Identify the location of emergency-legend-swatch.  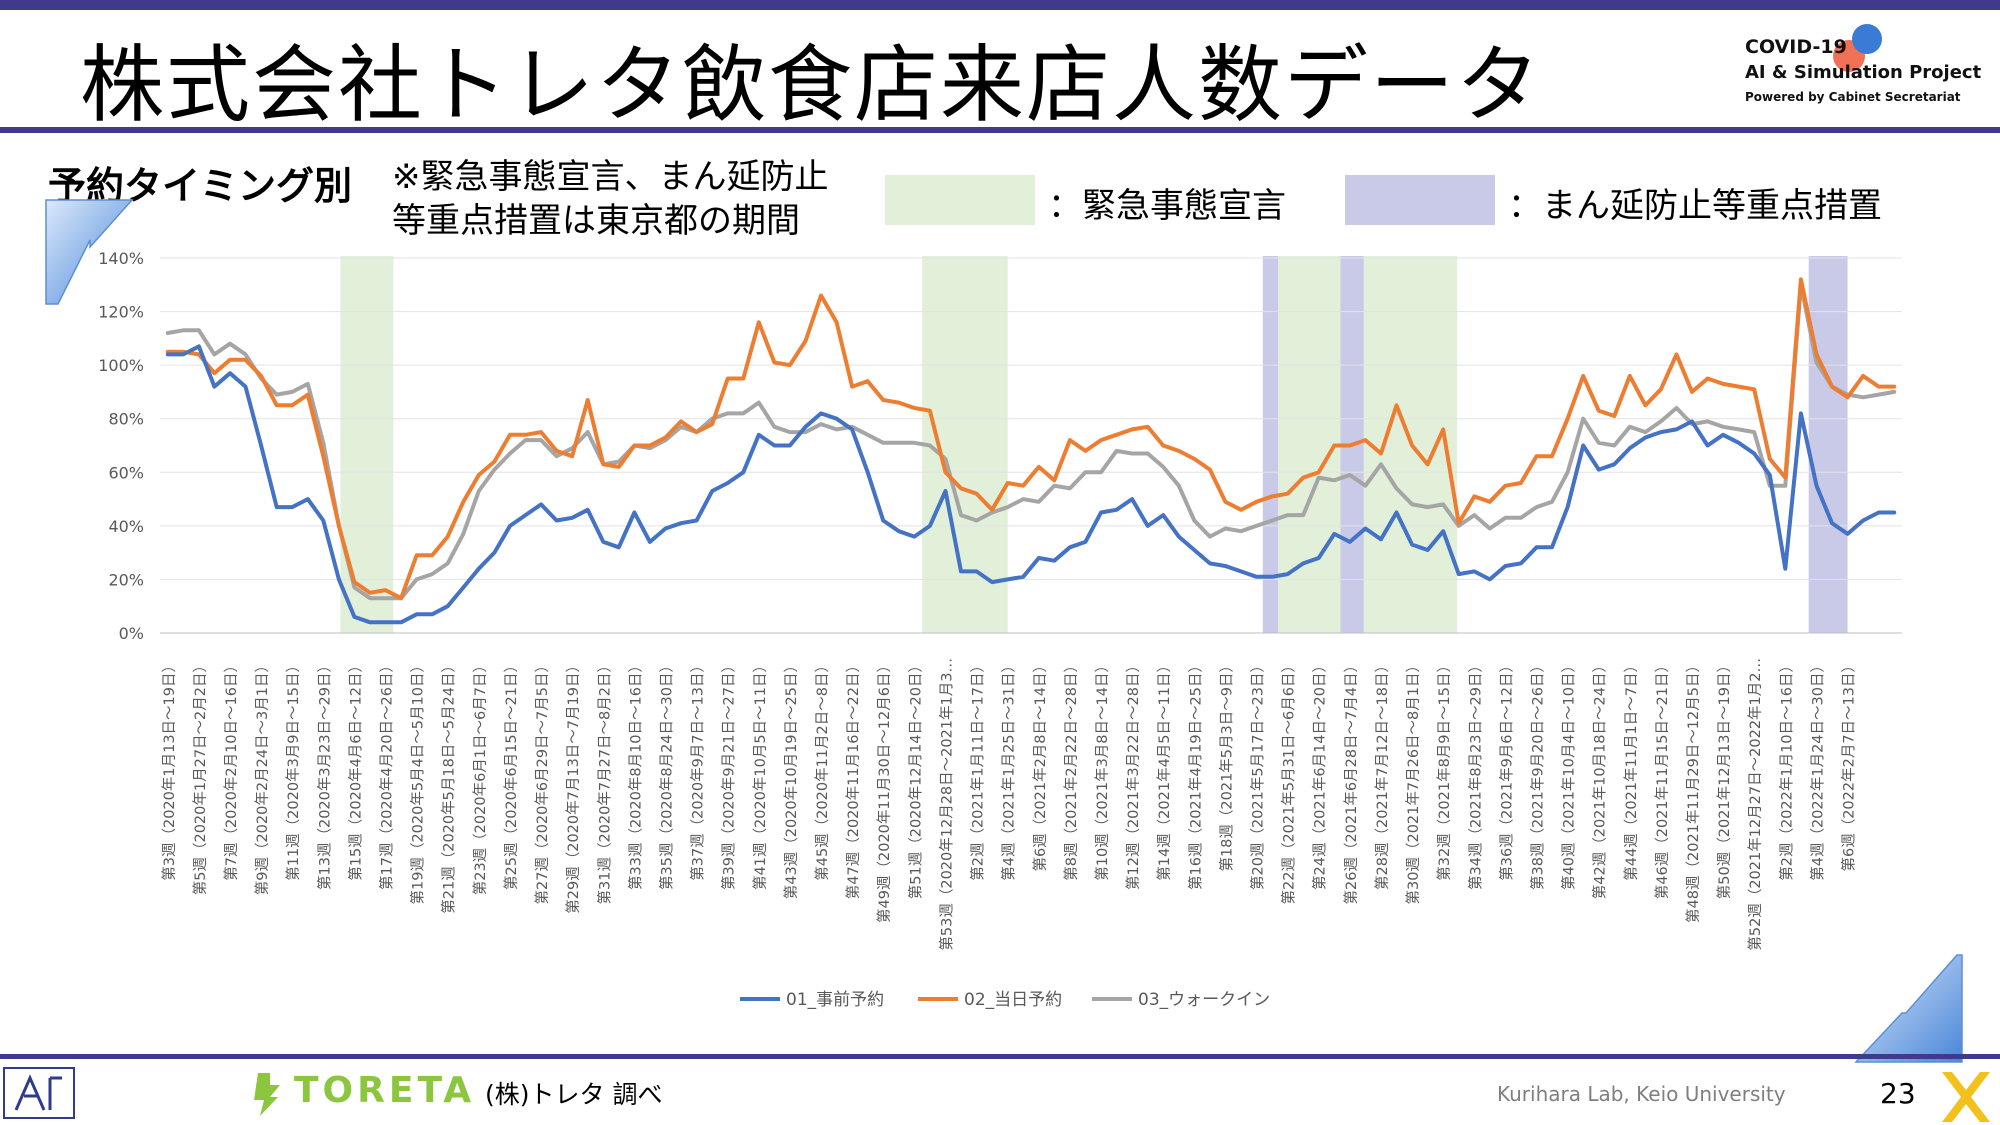
(960, 200).